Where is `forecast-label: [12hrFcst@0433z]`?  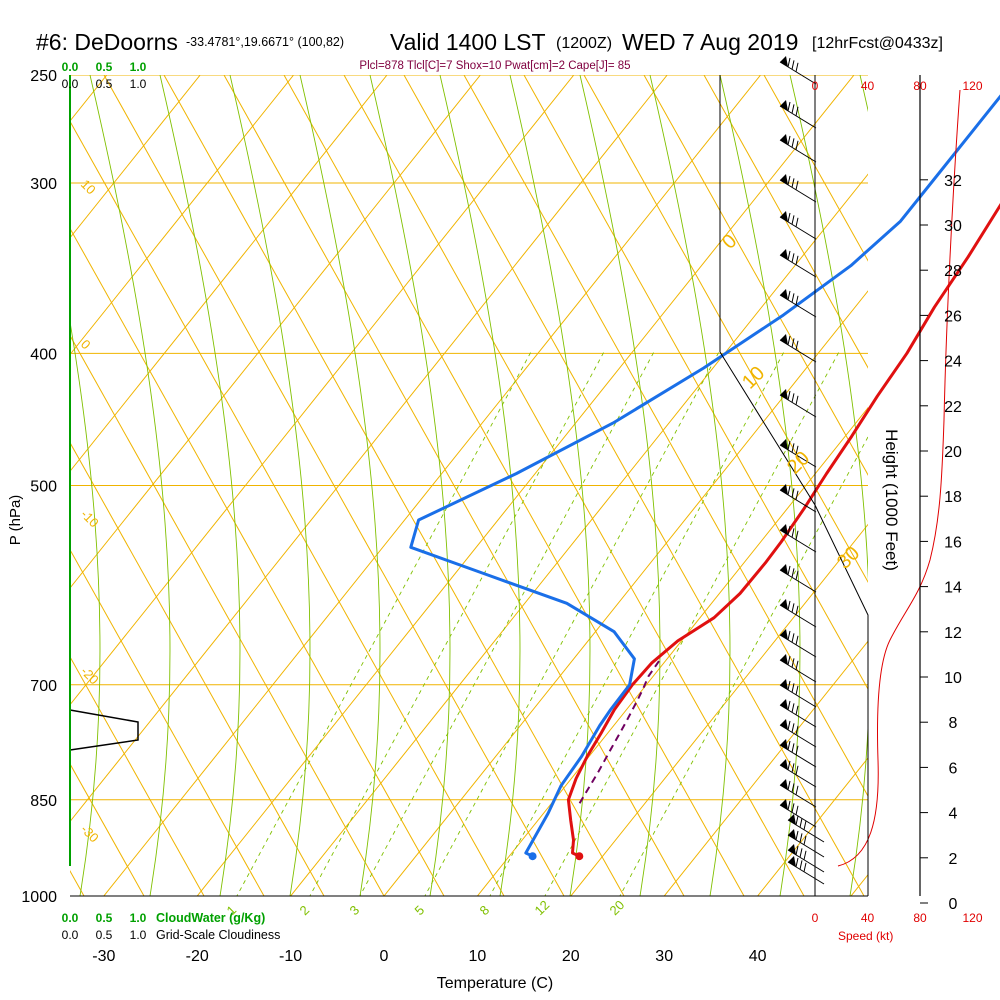 forecast-label: [12hrFcst@0433z] is located at coordinates (877, 43).